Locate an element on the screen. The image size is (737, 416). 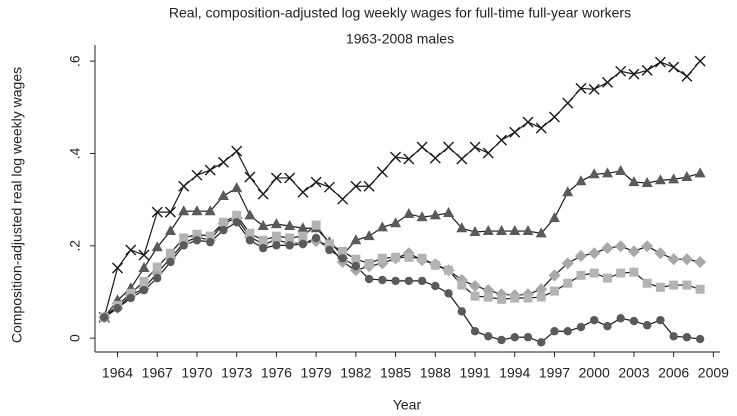
x-tick-label: 1982 is located at coordinates (355, 373).